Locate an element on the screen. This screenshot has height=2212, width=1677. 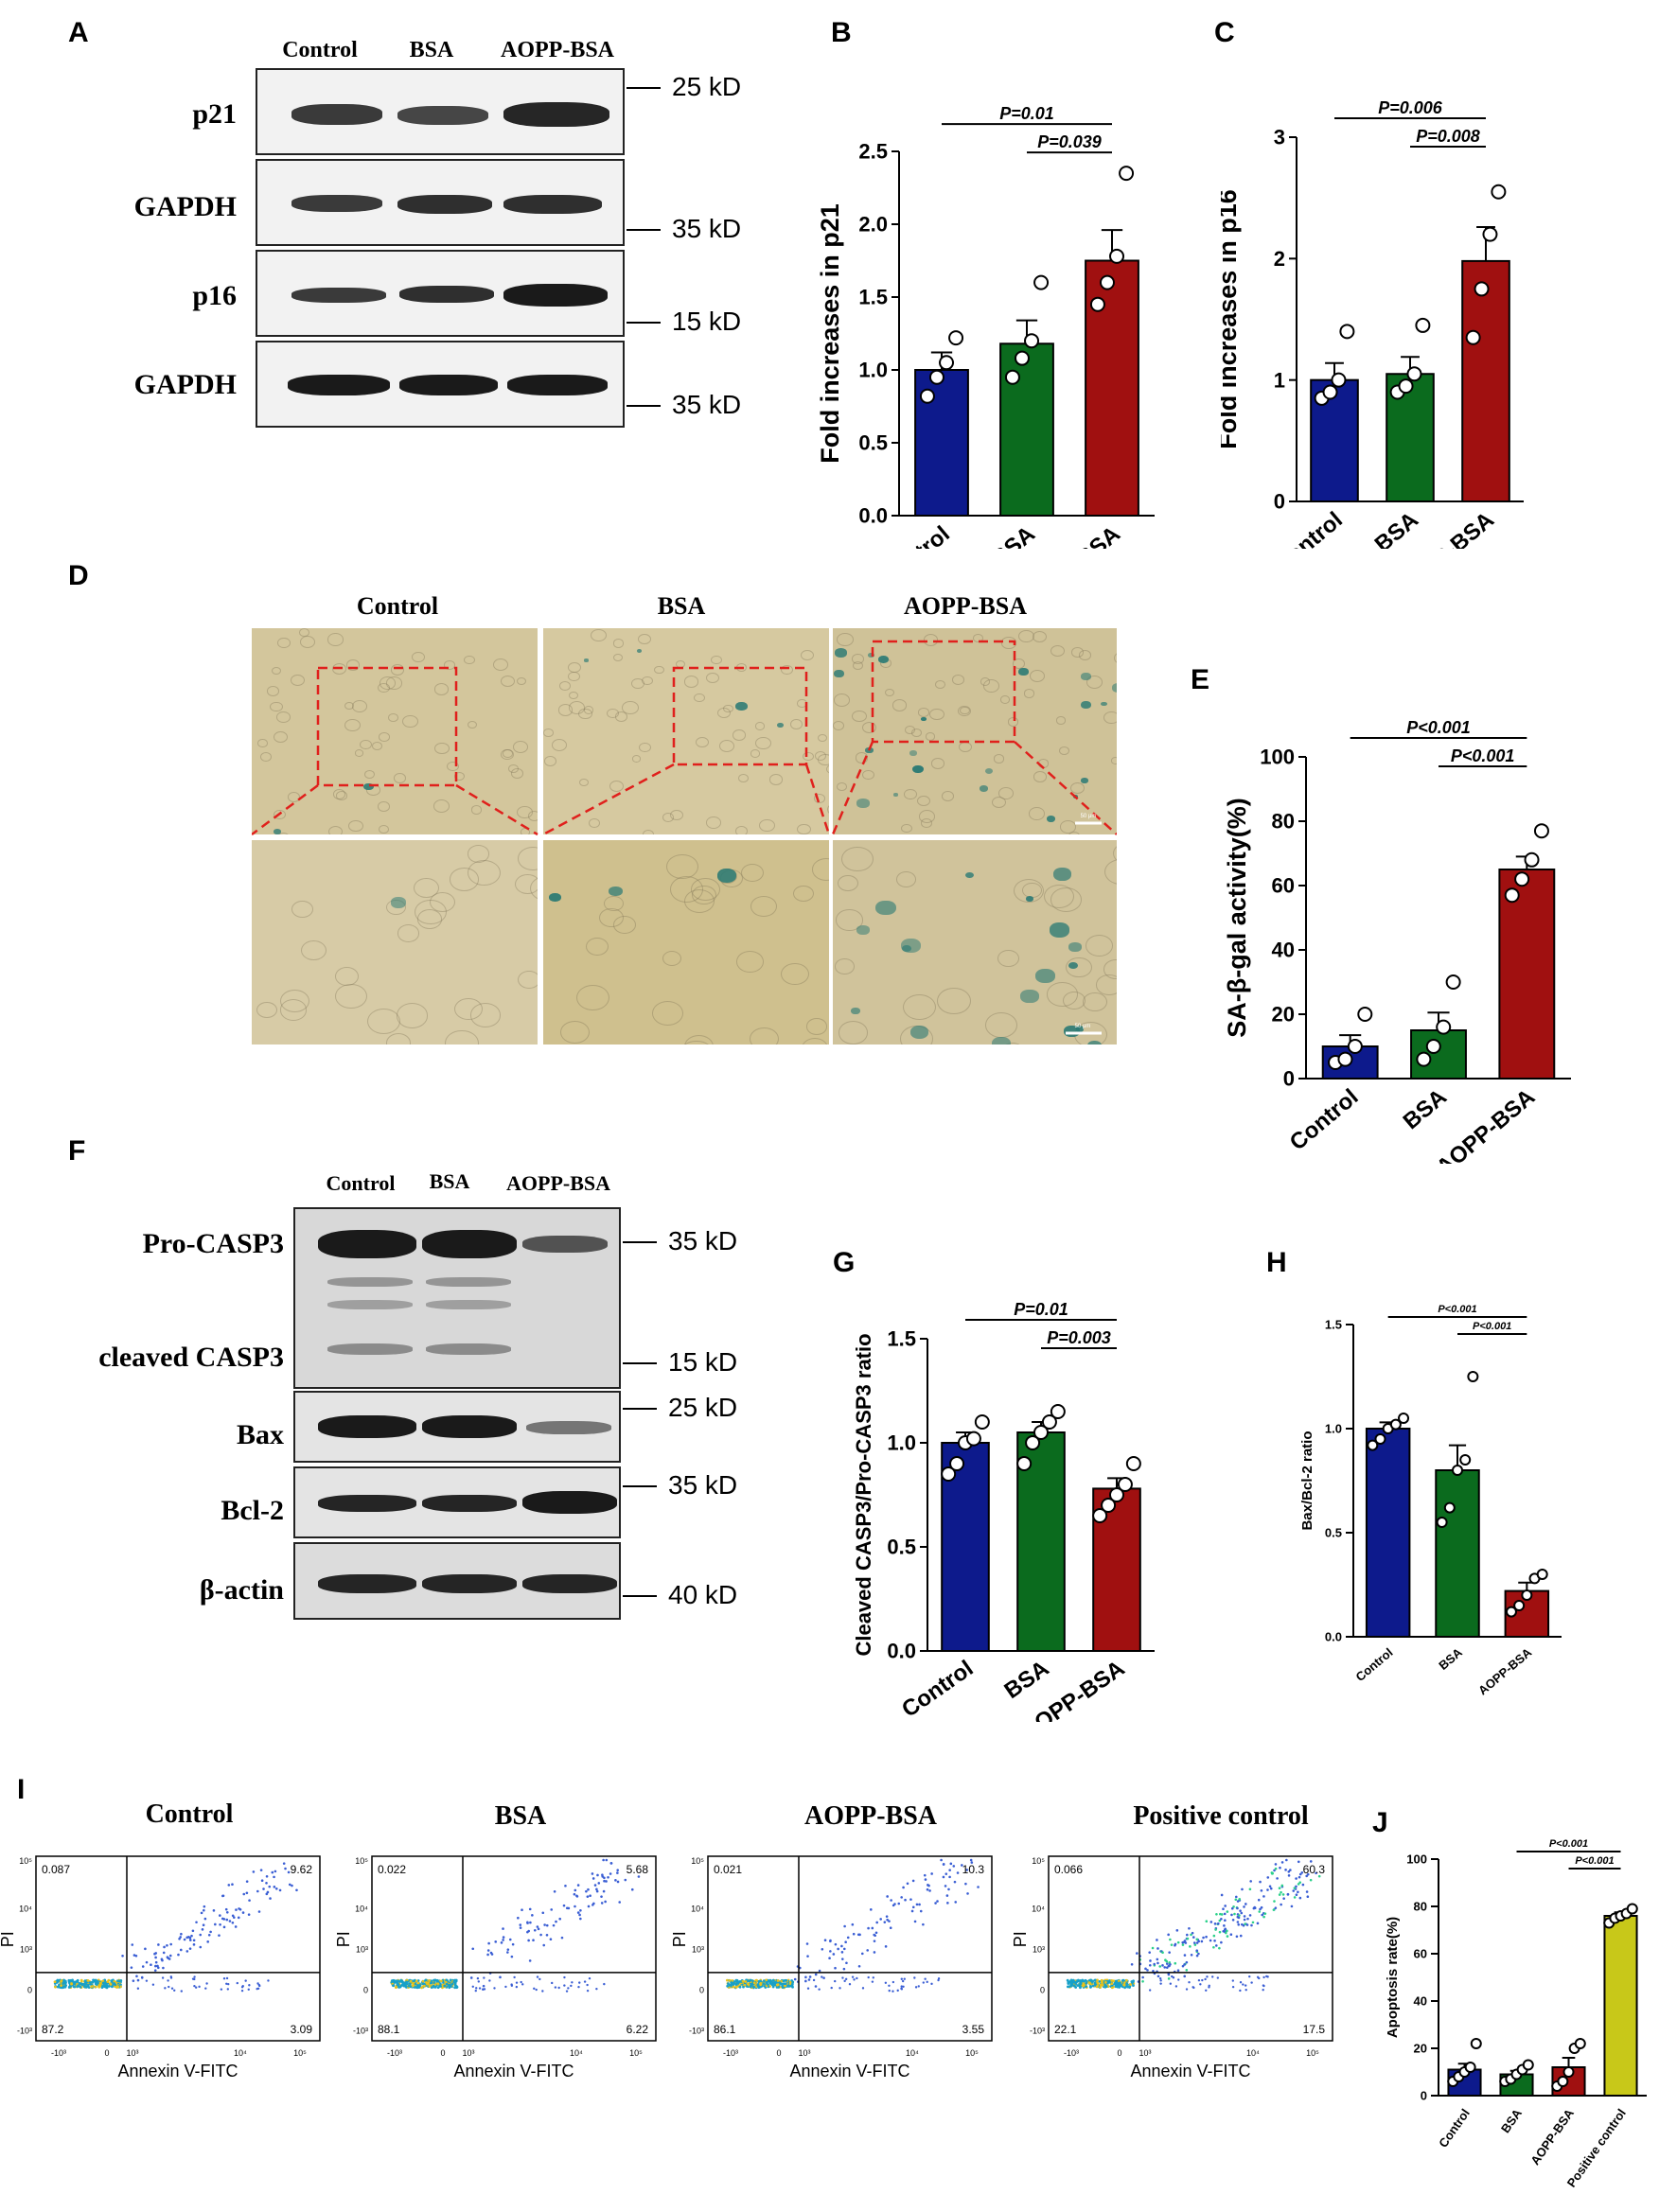
y-tick-label: 80 is located at coordinates (1420, 1907).